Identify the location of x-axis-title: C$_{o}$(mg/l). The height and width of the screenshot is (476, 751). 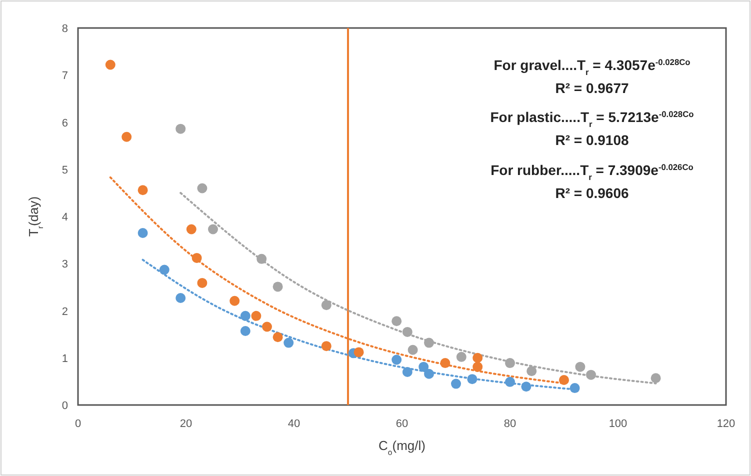
(402, 447).